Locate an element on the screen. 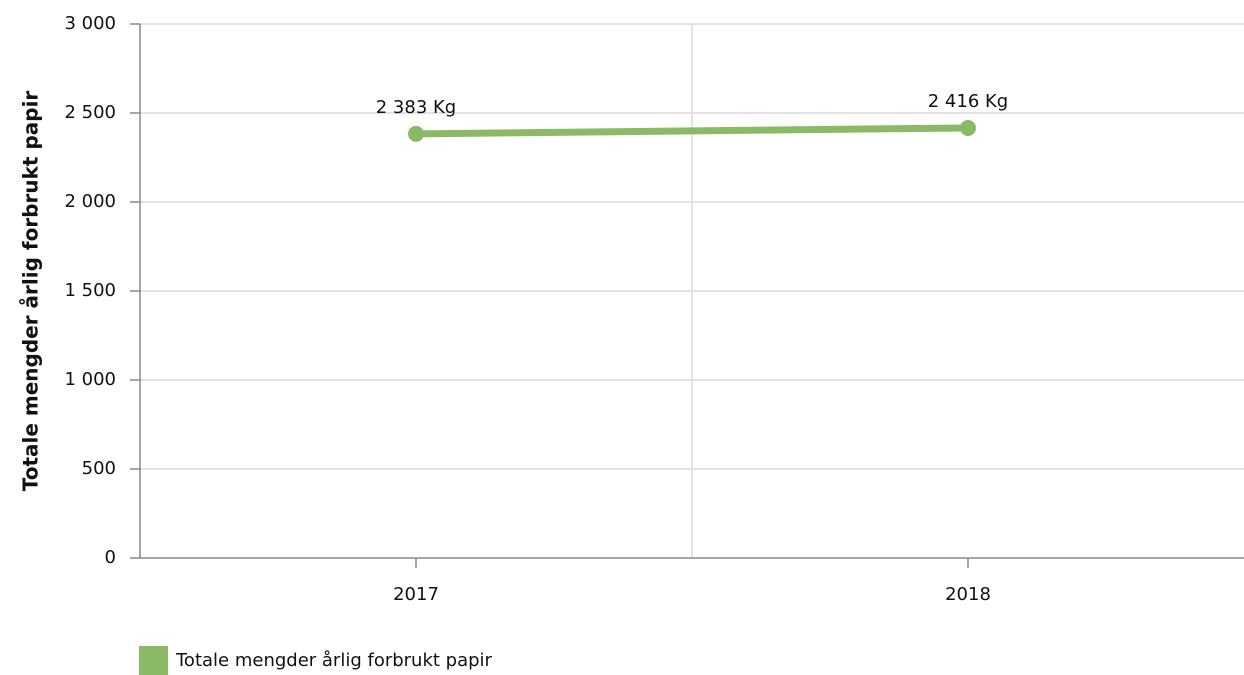 The image size is (1244, 675). y-tick-label: 1 500 is located at coordinates (90, 290).